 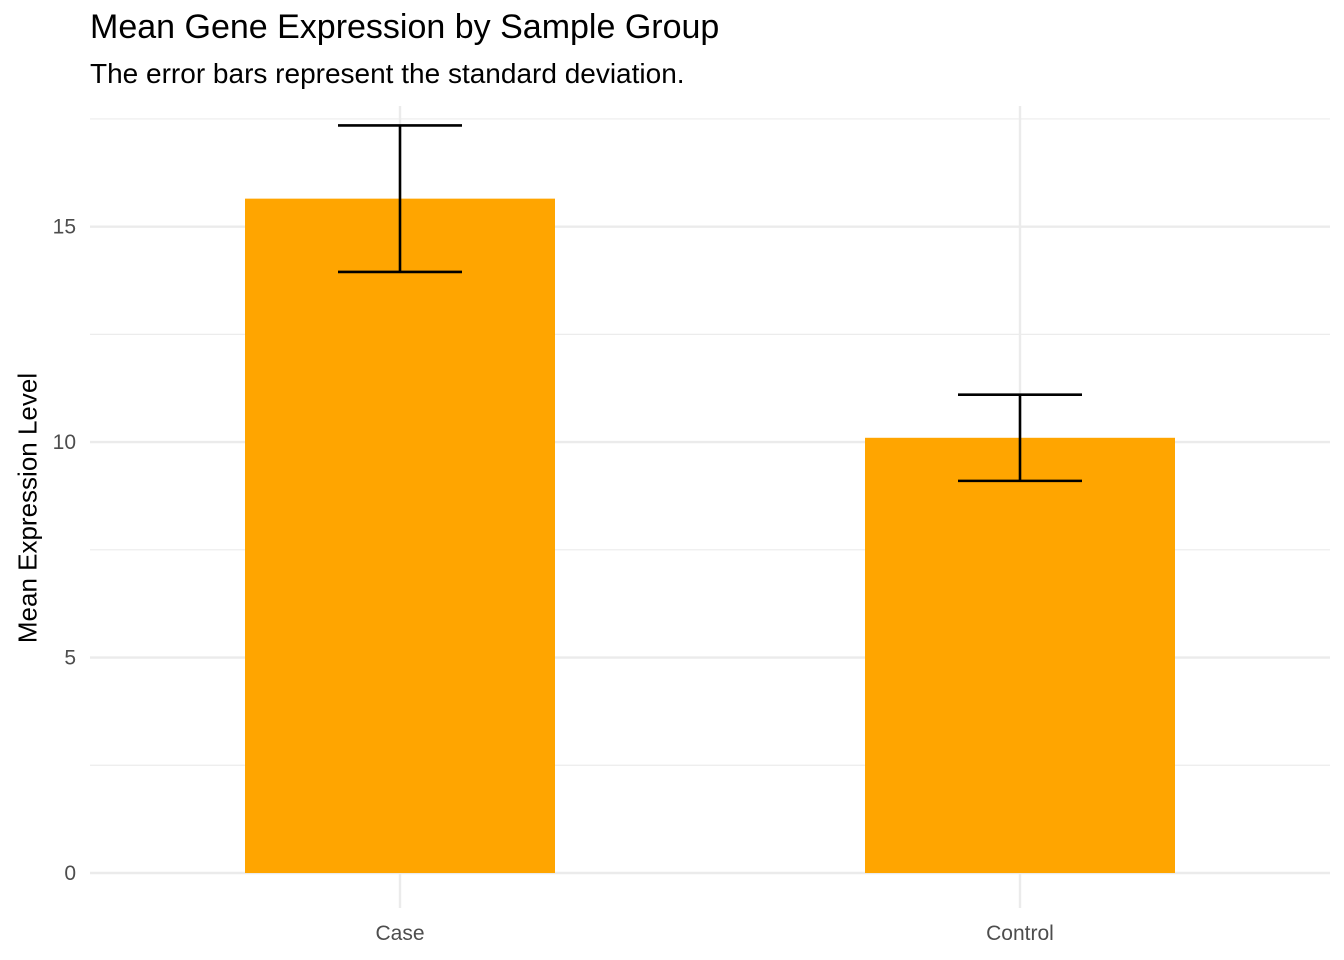 What do you see at coordinates (405, 27) in the screenshot?
I see `chart-title: Mean Gene Expression by Sample Group` at bounding box center [405, 27].